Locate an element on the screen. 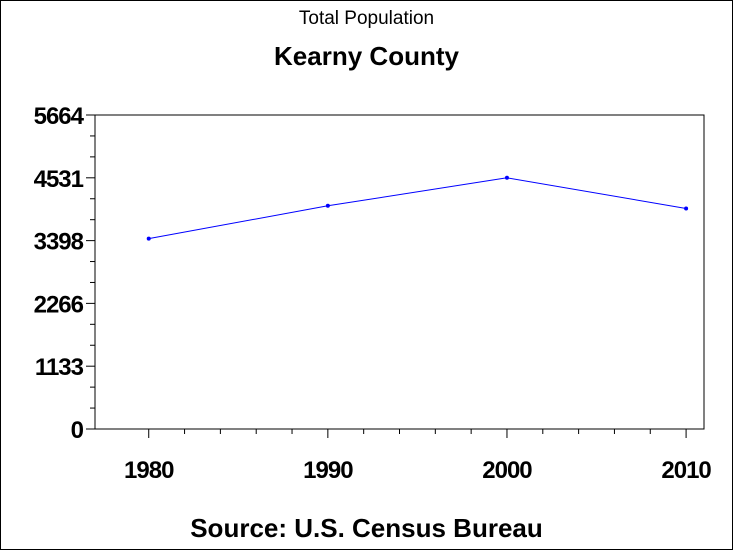 This screenshot has height=550, width=733. series-line is located at coordinates (417, 208).